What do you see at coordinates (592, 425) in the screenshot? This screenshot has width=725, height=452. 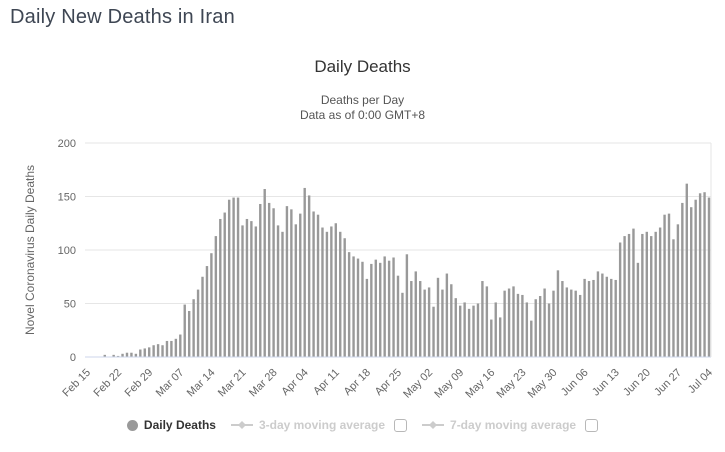 I see `checkbox-7day-avg` at bounding box center [592, 425].